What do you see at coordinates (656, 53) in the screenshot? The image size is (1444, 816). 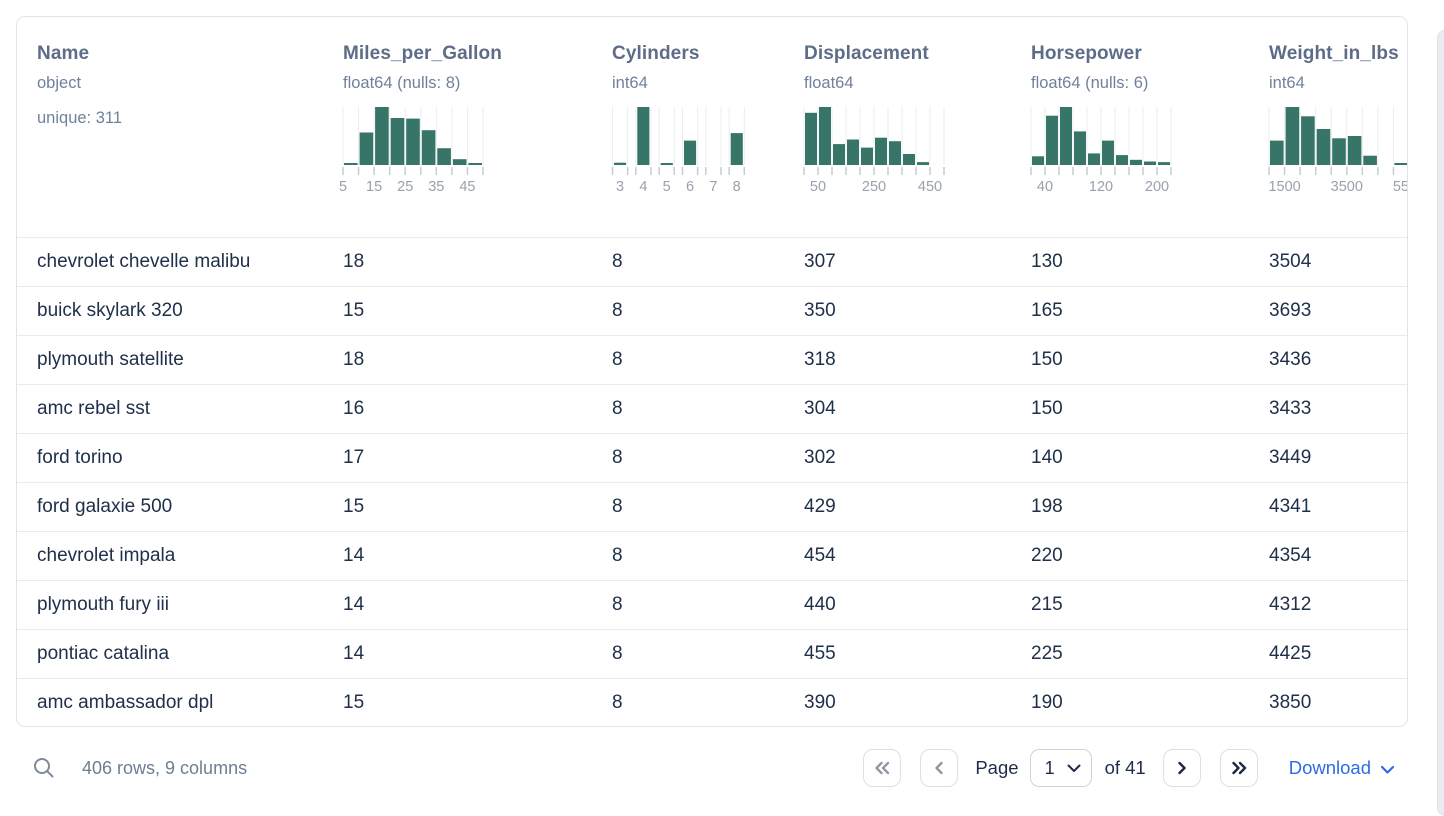 I see `column-title: Cylinders` at bounding box center [656, 53].